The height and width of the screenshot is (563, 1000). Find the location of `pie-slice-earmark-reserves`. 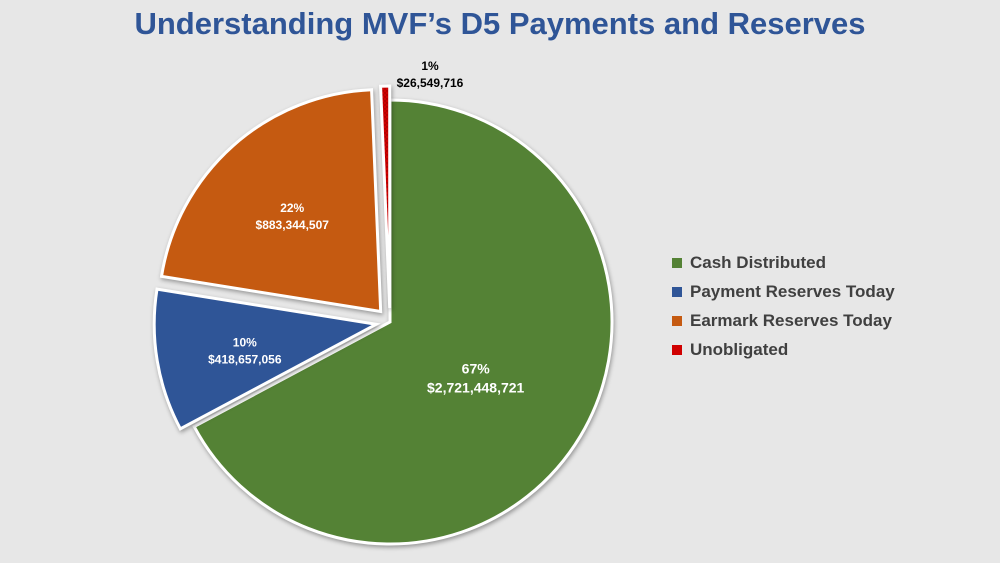

pie-slice-earmark-reserves is located at coordinates (271, 201).